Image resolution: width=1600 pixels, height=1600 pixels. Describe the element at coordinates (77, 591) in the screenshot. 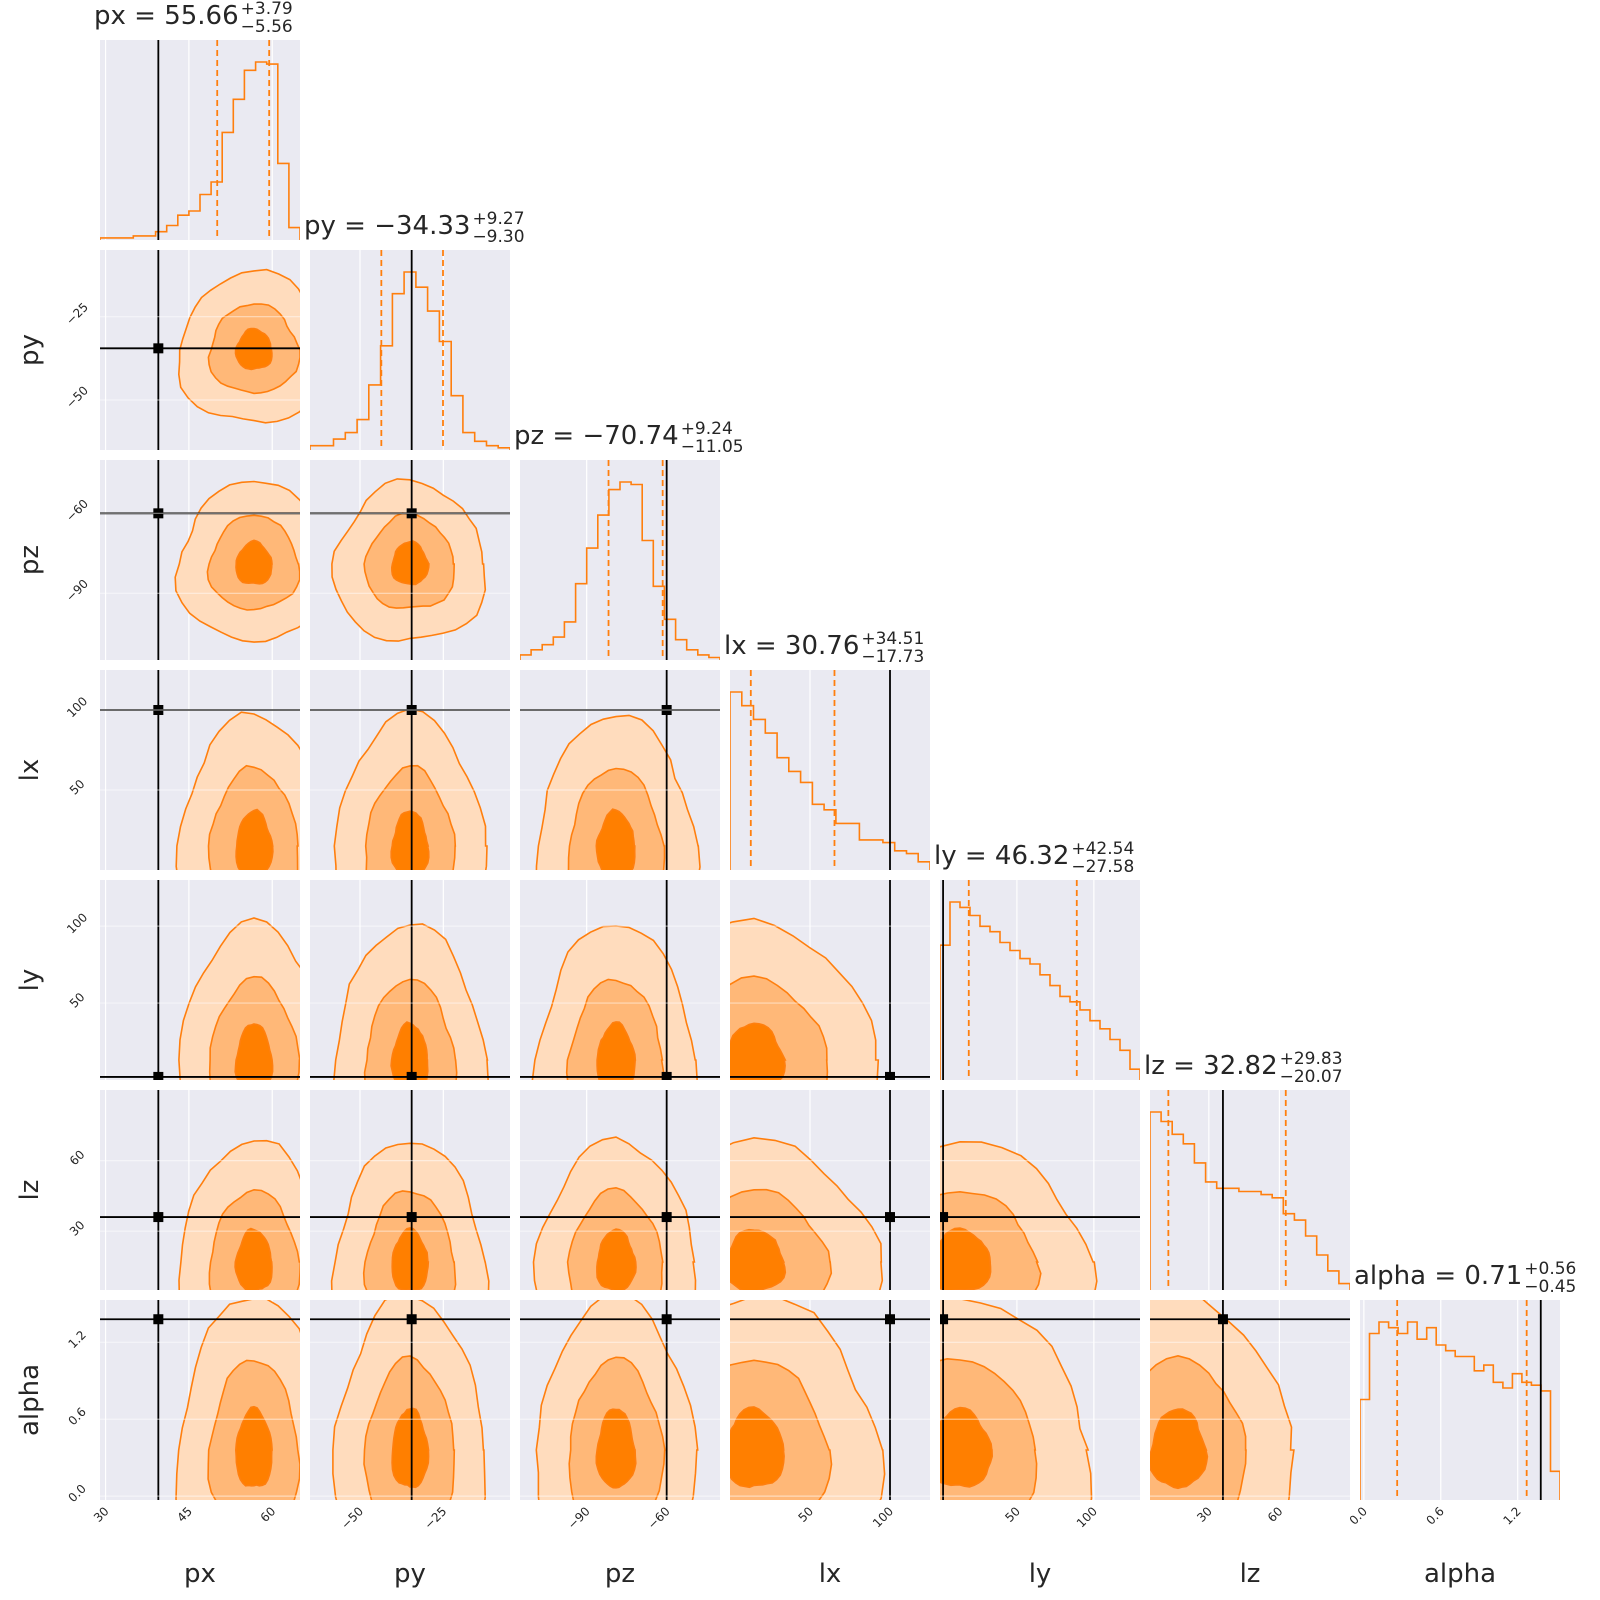

I see `y-tick-label: −90` at that location.